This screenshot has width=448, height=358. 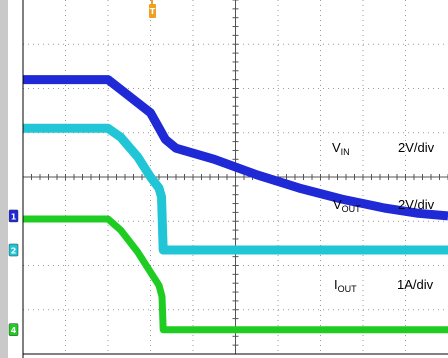 I want to click on channel-marker-label: 4, so click(x=14, y=330).